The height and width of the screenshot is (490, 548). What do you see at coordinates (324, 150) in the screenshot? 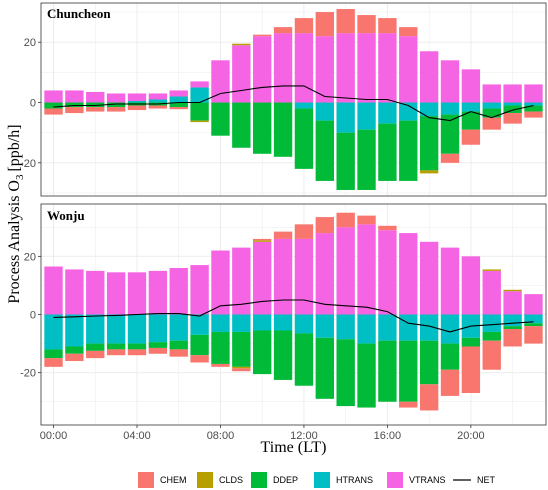
I see `bar-ddep-h13` at bounding box center [324, 150].